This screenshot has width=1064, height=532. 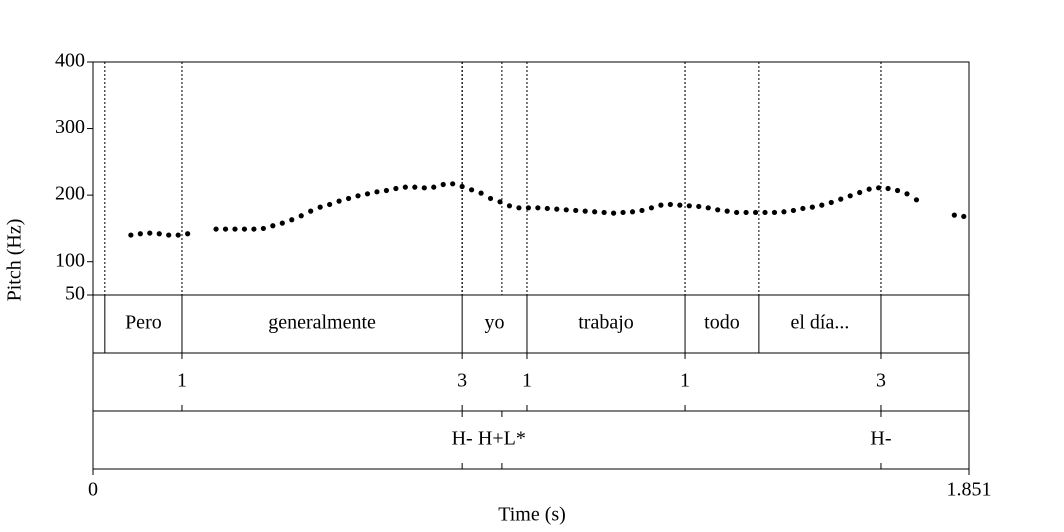 I want to click on word-label: todo, so click(x=722, y=323).